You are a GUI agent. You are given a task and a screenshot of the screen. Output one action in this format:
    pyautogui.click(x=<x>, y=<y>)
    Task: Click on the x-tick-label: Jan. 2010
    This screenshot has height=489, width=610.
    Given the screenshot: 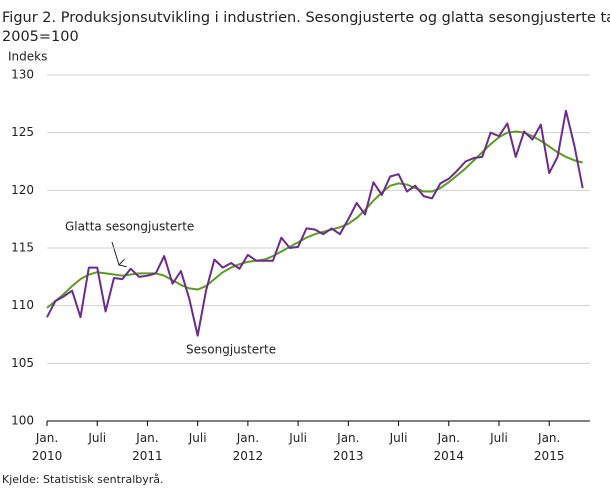 What is the action you would take?
    pyautogui.click(x=47, y=447)
    